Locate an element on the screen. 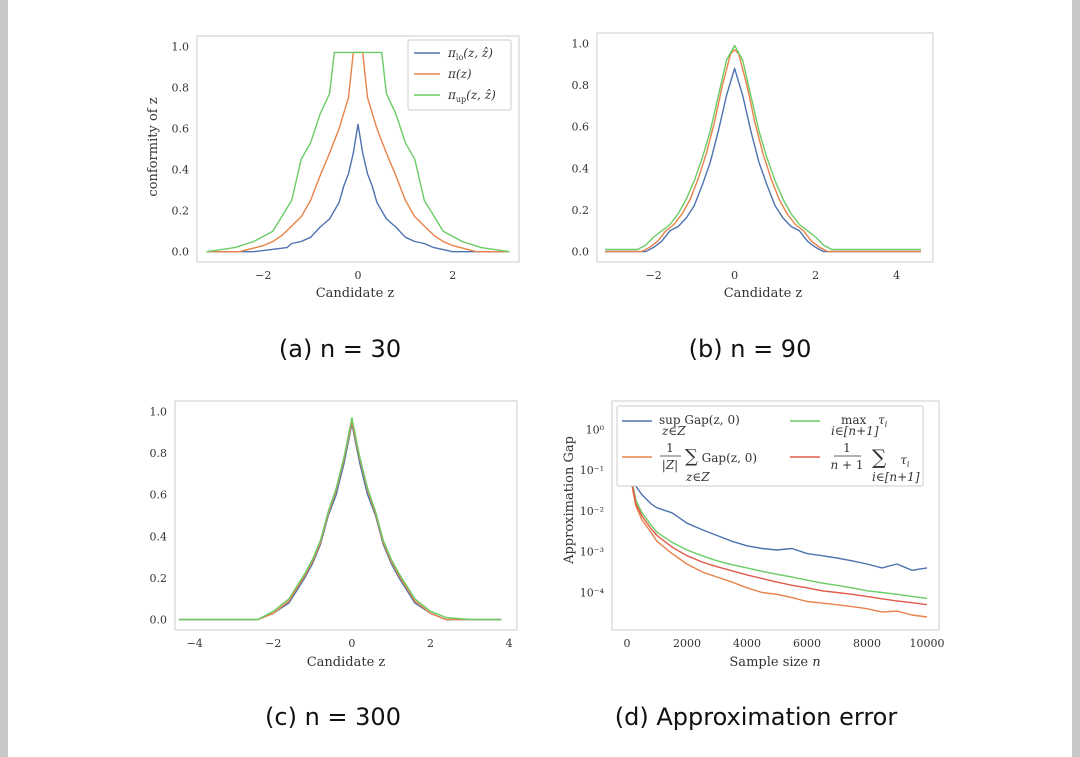 This screenshot has width=1080, height=757. tick-labels-a: −2 0 2 0.0 0.2 0.4 0.6 0.8 1.0 is located at coordinates (314, 161).